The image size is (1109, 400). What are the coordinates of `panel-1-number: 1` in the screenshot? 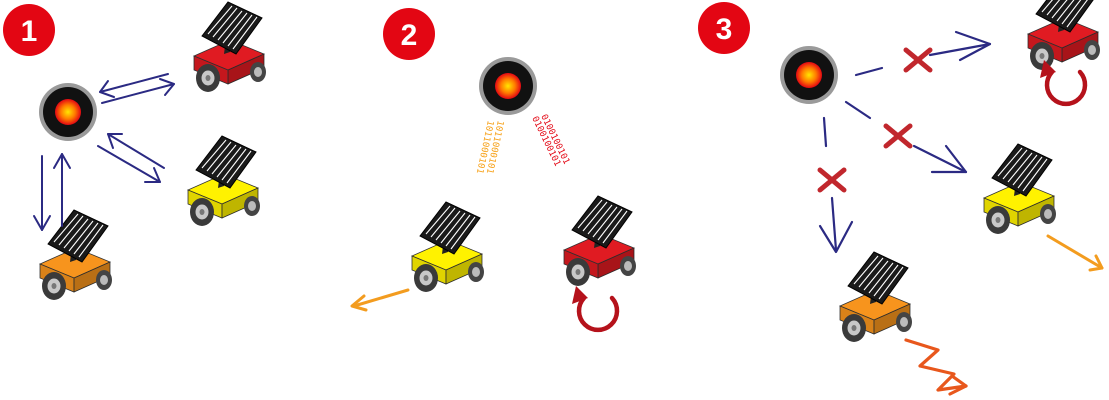 It's located at (29, 31).